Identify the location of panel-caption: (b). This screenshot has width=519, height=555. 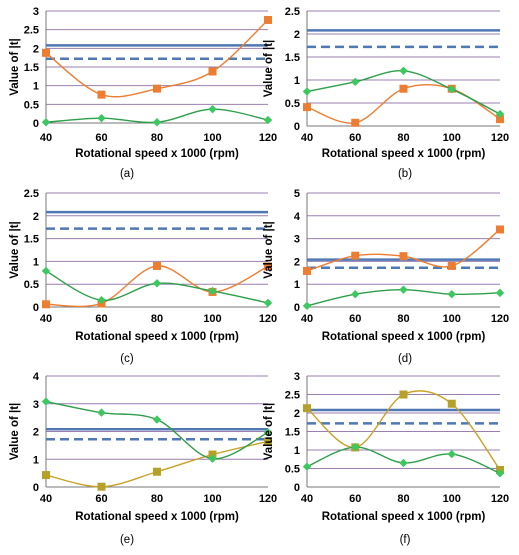
(405, 174).